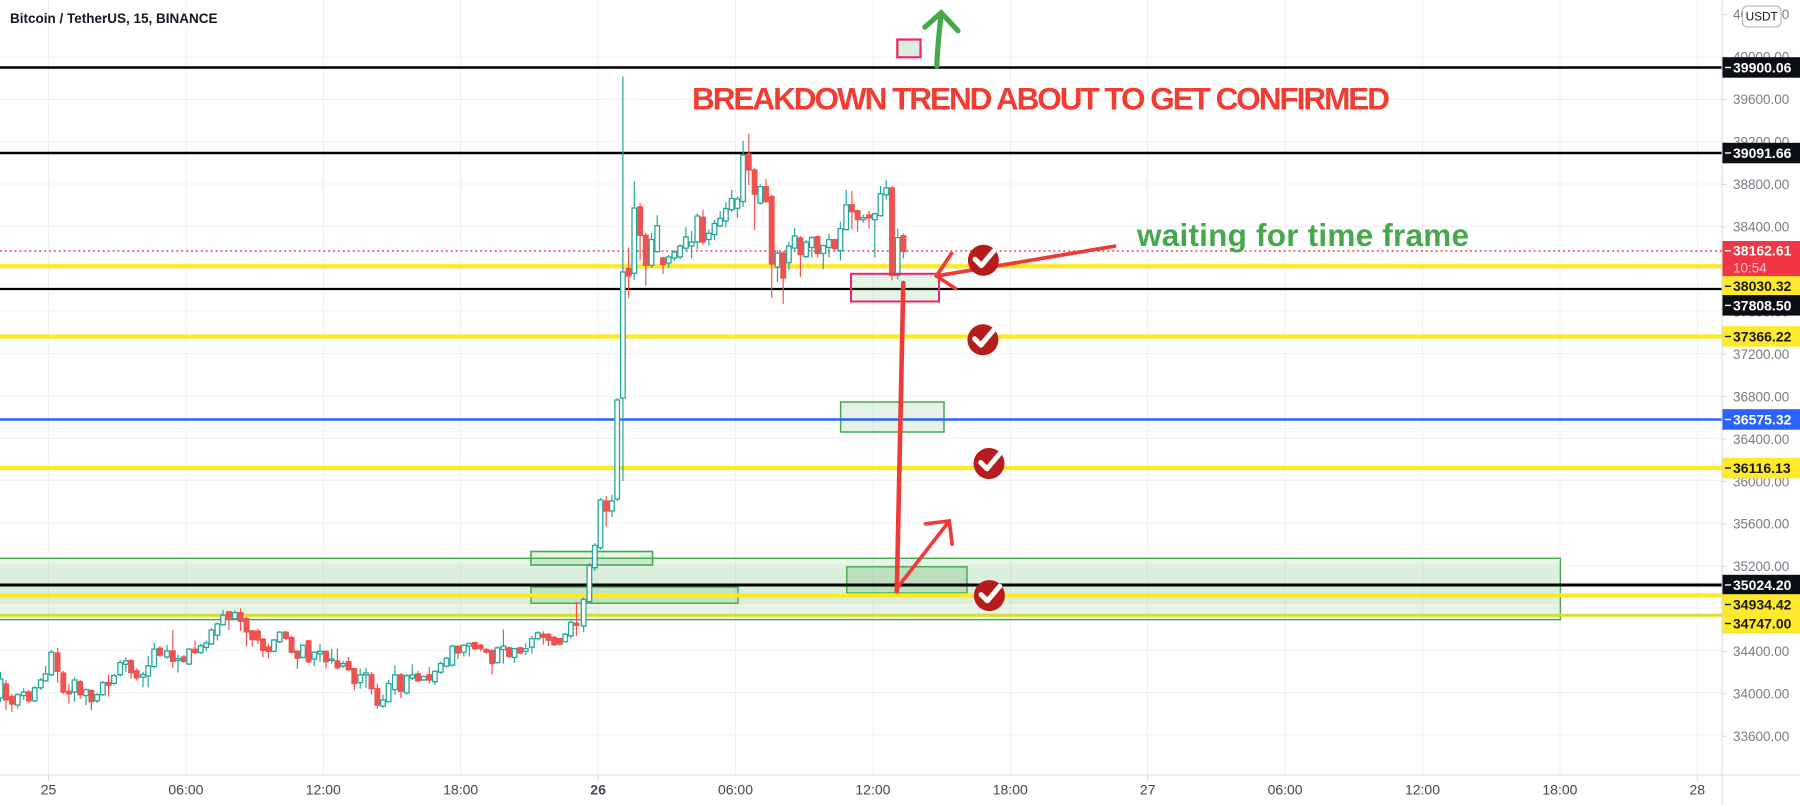 The image size is (1800, 805). Describe the element at coordinates (114, 18) in the screenshot. I see `svg-text:Bitcoin / TetherUS, 15, BINANC: Bitcoin / TetherUS, 15, BINANCE` at that location.